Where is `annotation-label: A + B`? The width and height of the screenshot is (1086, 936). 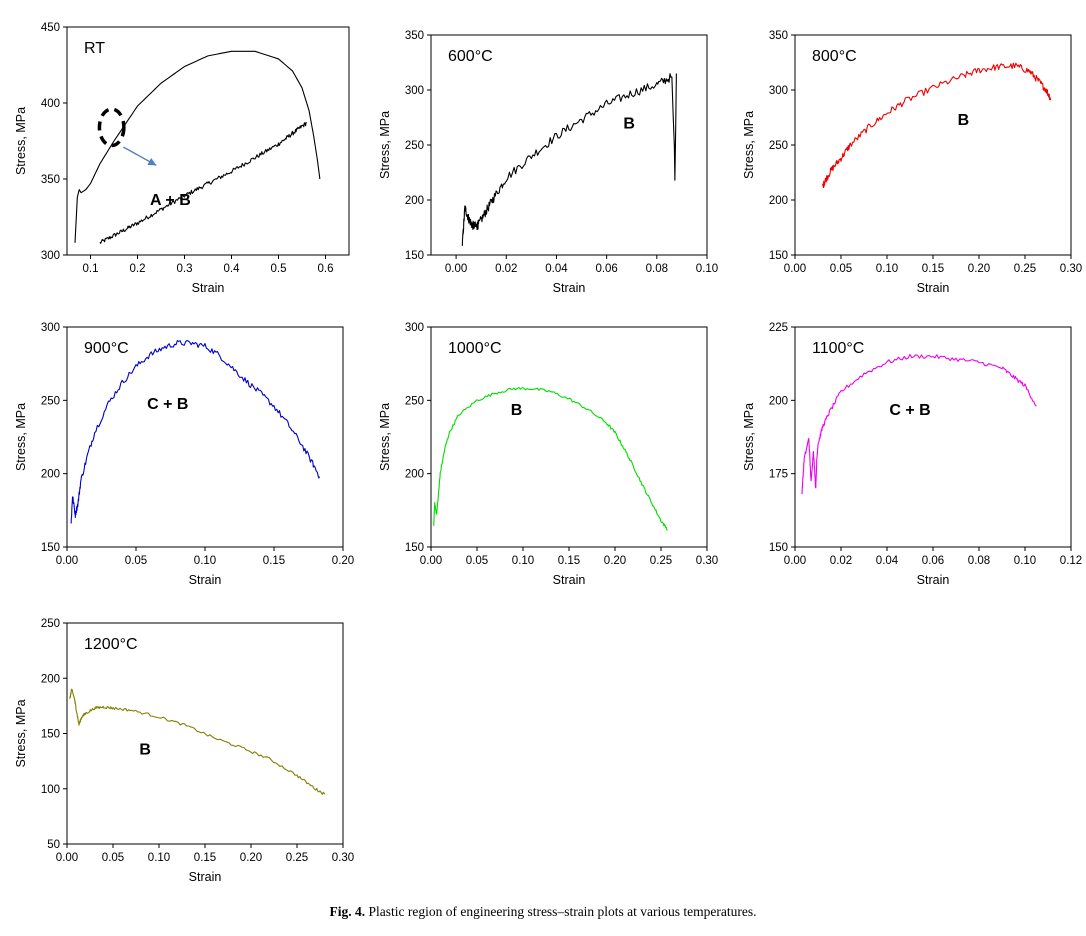 annotation-label: A + B is located at coordinates (170, 200).